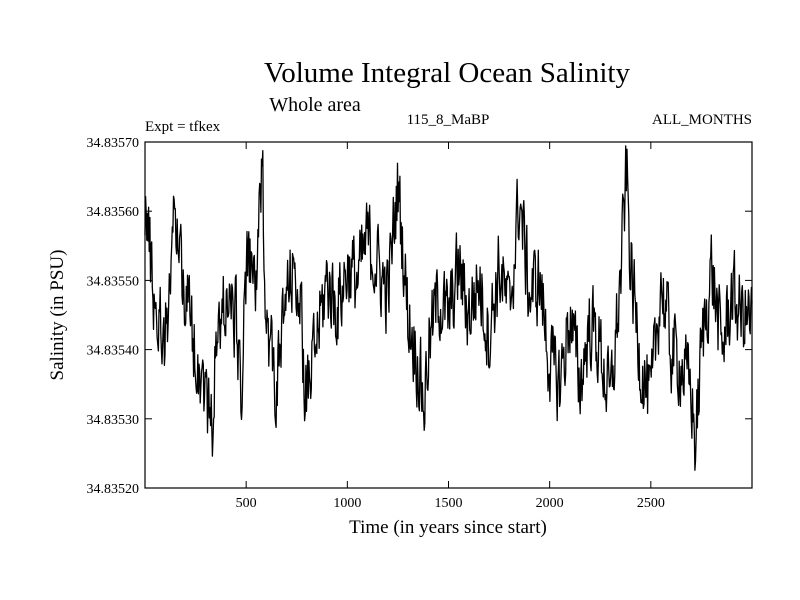 This screenshot has width=800, height=600. What do you see at coordinates (113, 281) in the screenshot?
I see `y-tick-label: 34.83550` at bounding box center [113, 281].